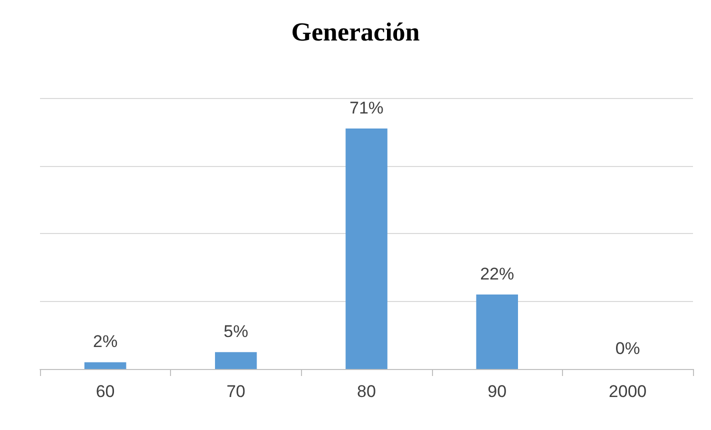 This screenshot has width=711, height=430. Describe the element at coordinates (497, 391) in the screenshot. I see `x-tick-label: 90` at that location.